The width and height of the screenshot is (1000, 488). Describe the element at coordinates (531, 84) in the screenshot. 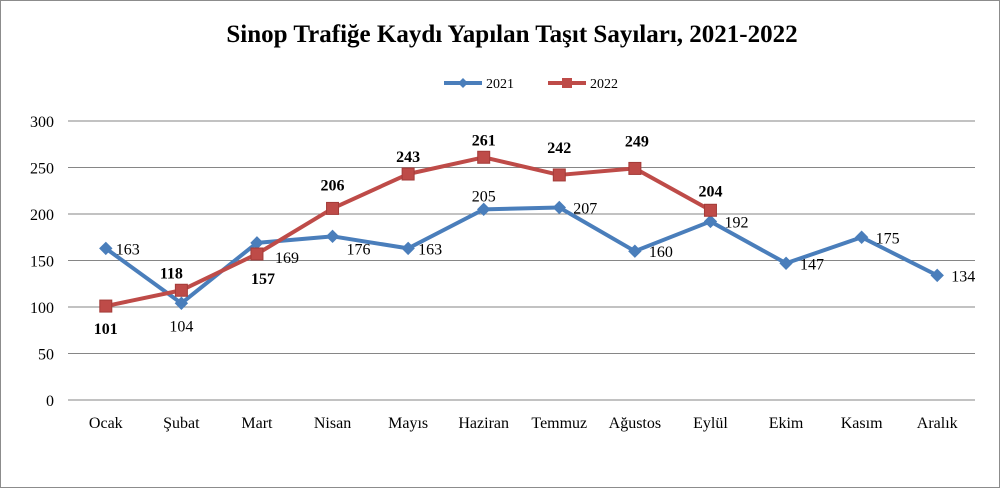

I see `legend: 2021 2022` at that location.